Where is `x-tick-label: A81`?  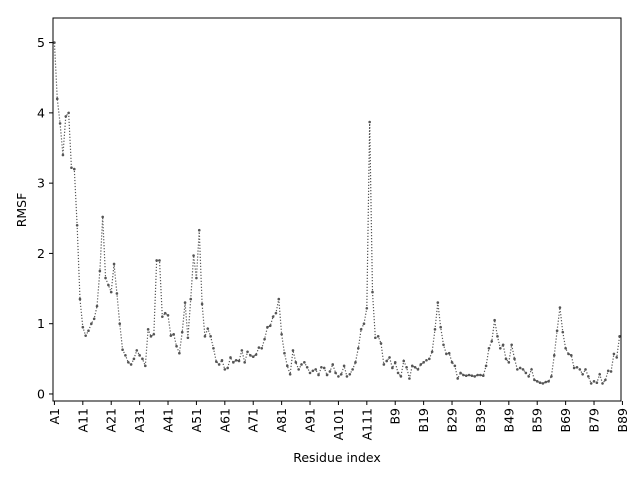
x-tick-label: A81 is located at coordinates (281, 420).